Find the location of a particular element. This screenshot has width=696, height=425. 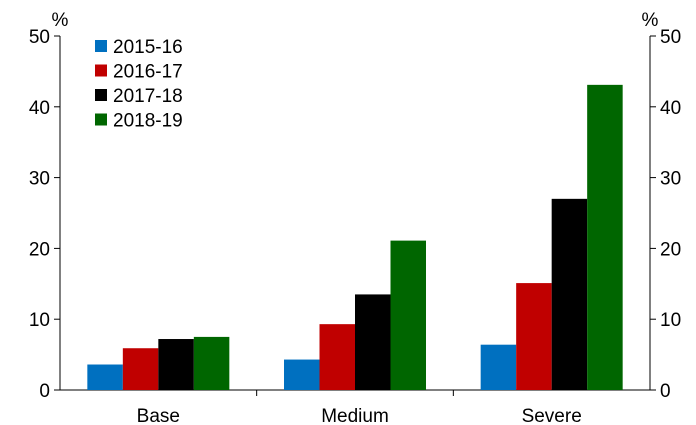

bar-2016-17-severe is located at coordinates (534, 336).